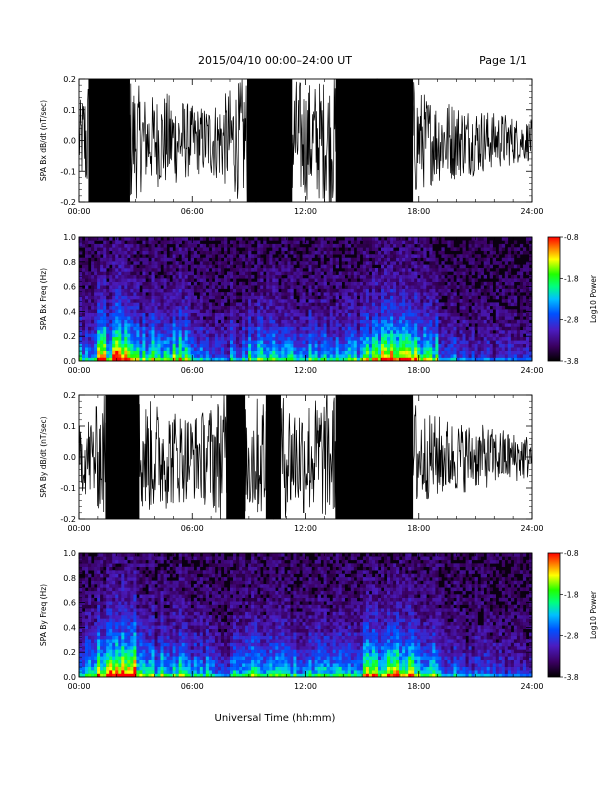  Describe the element at coordinates (69, 79) in the screenshot. I see `y-tick-label: 0.2` at that location.